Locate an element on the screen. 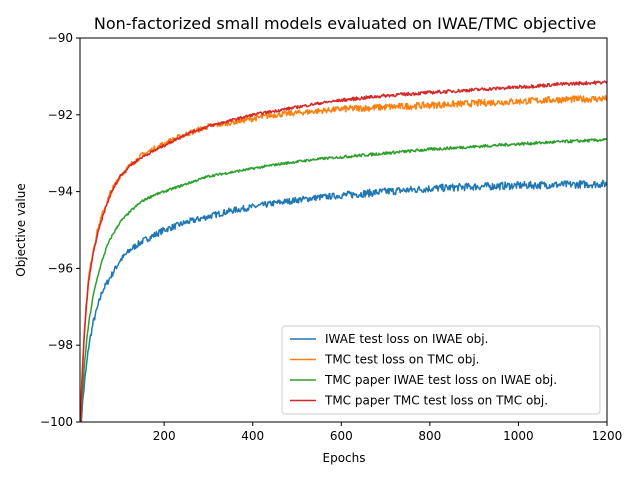 The width and height of the screenshot is (640, 480). y-tick-label: −94 is located at coordinates (60, 192).